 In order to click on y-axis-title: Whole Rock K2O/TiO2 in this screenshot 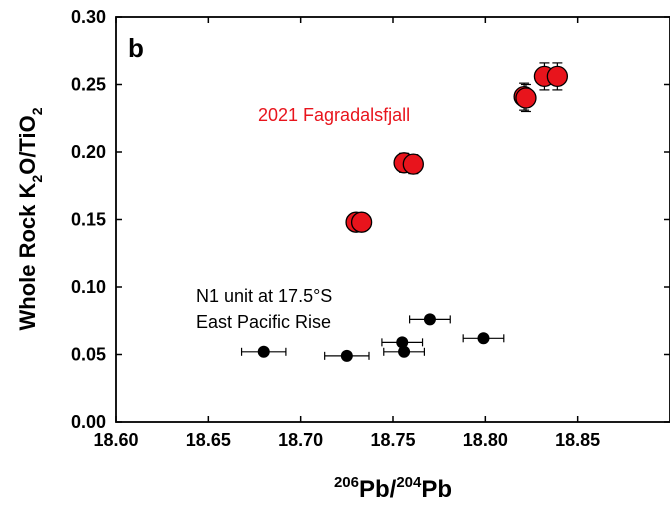, I will do `click(30, 218)`.